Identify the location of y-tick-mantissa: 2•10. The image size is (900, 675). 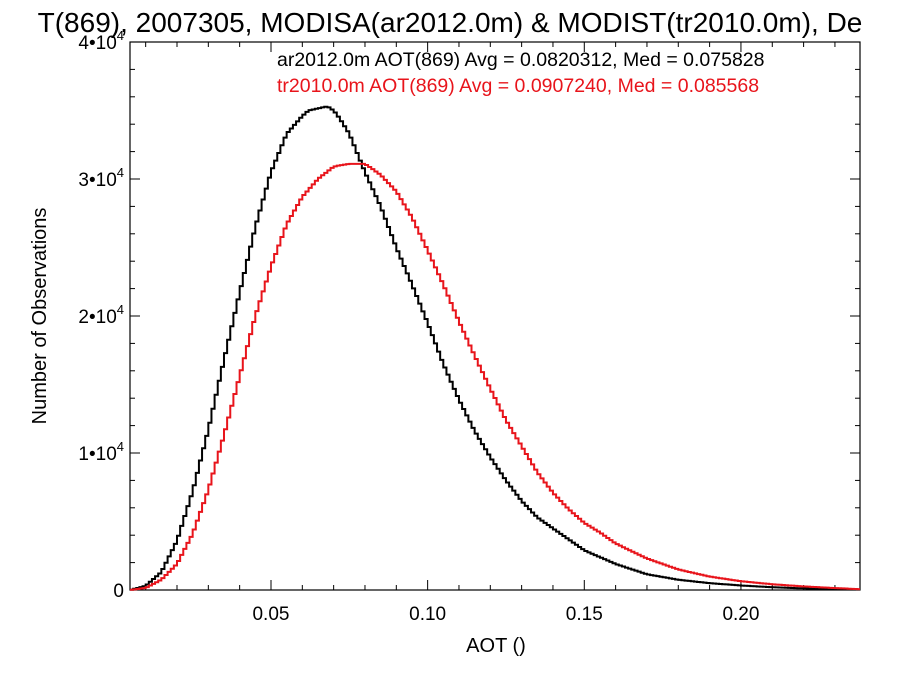
(97, 317).